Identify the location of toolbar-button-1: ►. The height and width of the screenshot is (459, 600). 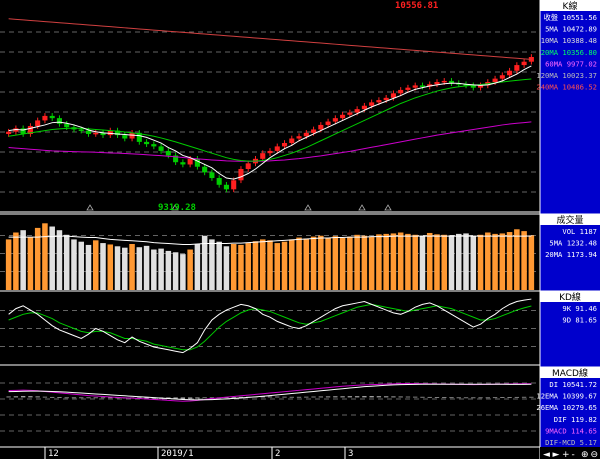
(556, 454).